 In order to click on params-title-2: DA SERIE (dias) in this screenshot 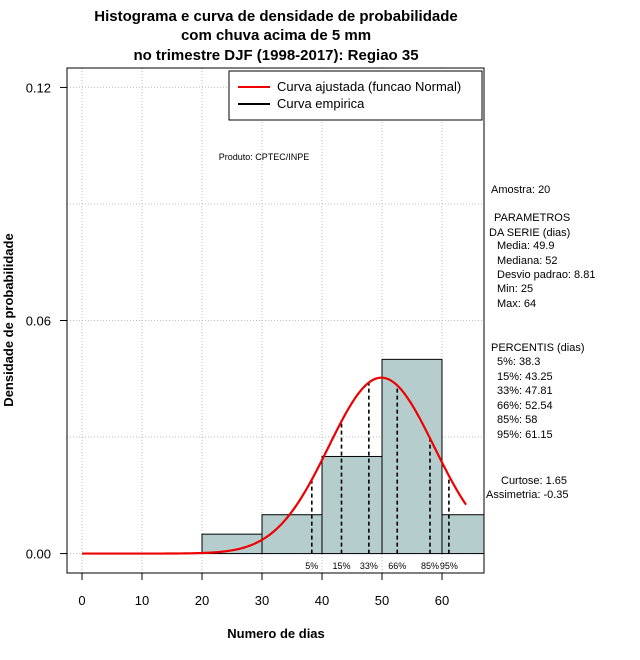, I will do `click(529, 233)`.